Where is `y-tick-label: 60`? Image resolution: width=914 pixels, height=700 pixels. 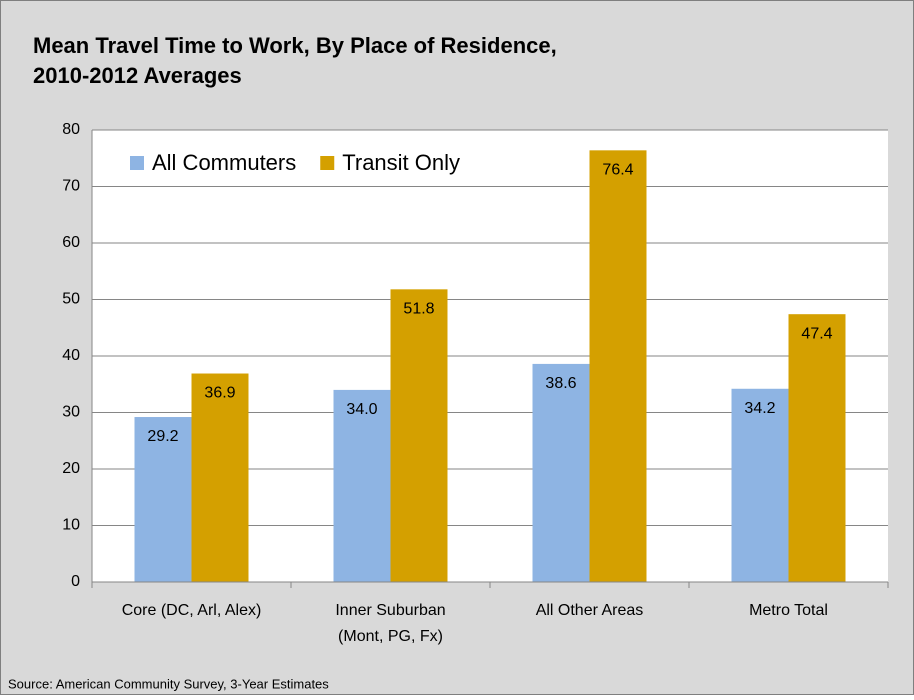 y-tick-label: 60 is located at coordinates (71, 242).